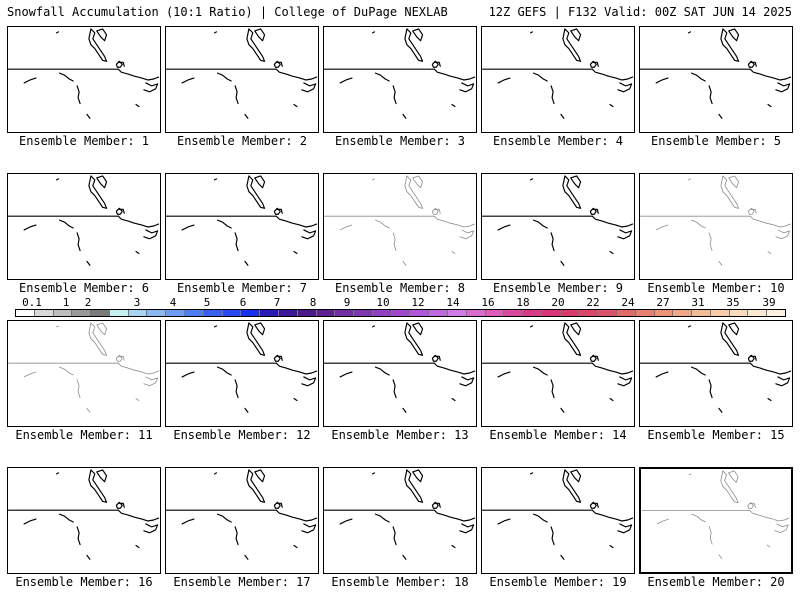 The image size is (800, 600). I want to click on colorbar-tick-label: 3, so click(137, 302).